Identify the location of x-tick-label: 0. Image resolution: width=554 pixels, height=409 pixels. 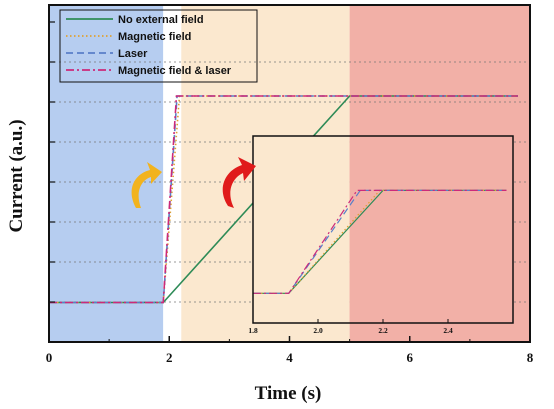
(49, 357).